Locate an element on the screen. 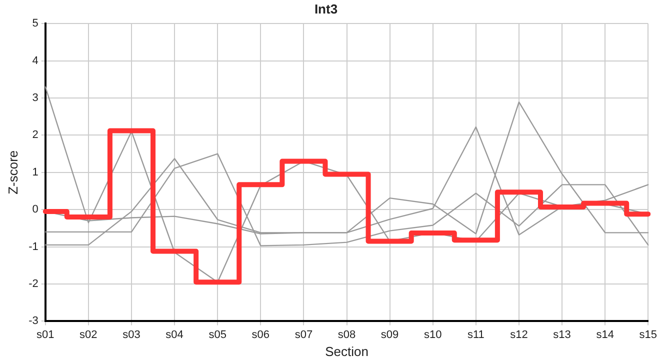 This screenshot has width=660, height=360. y-tick-label: -1 is located at coordinates (33, 246).